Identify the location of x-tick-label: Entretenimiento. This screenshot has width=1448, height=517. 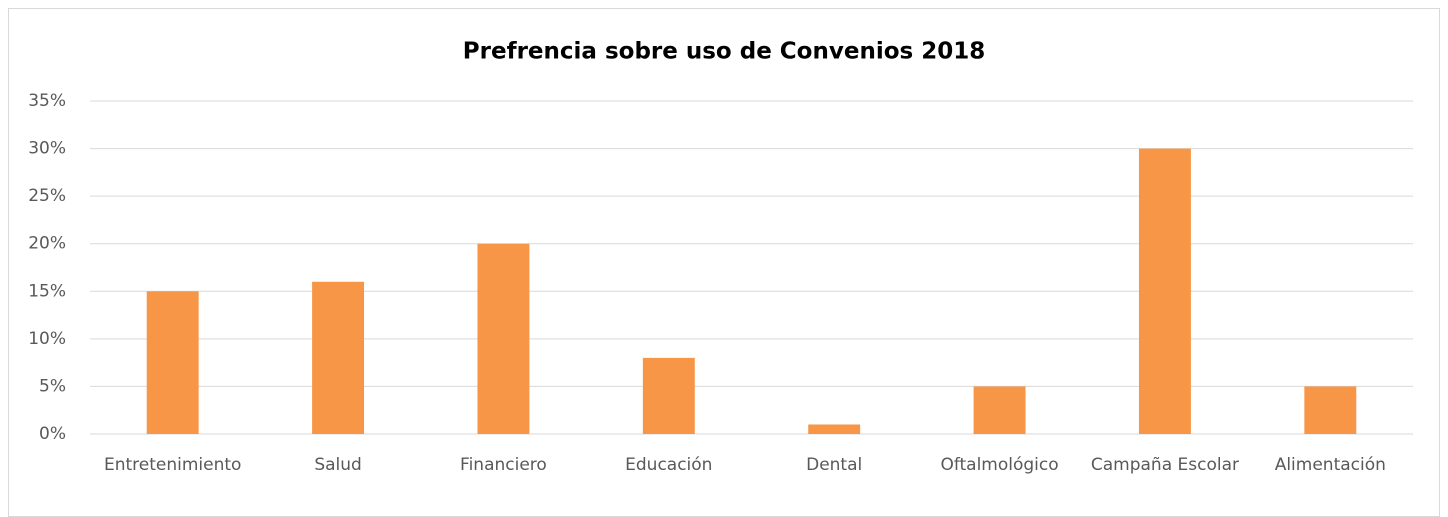
(172, 465).